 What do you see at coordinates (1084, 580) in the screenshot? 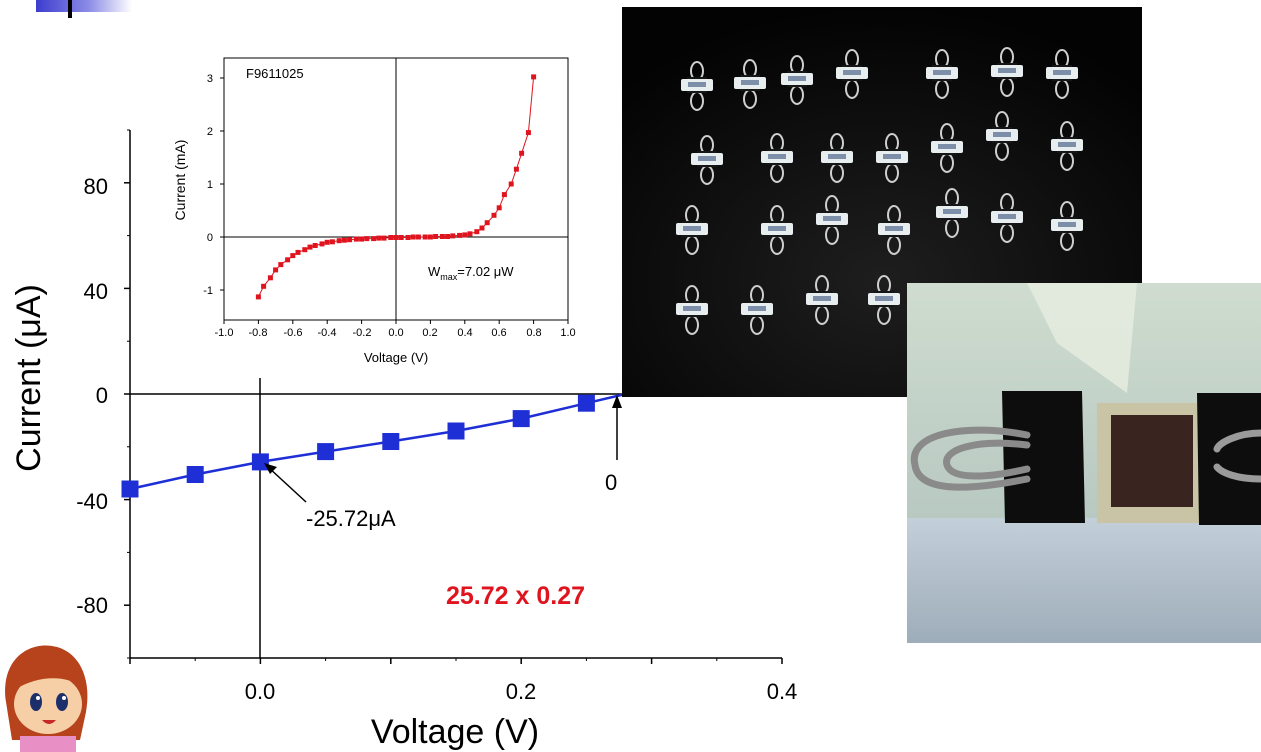
I see `foam-base` at bounding box center [1084, 580].